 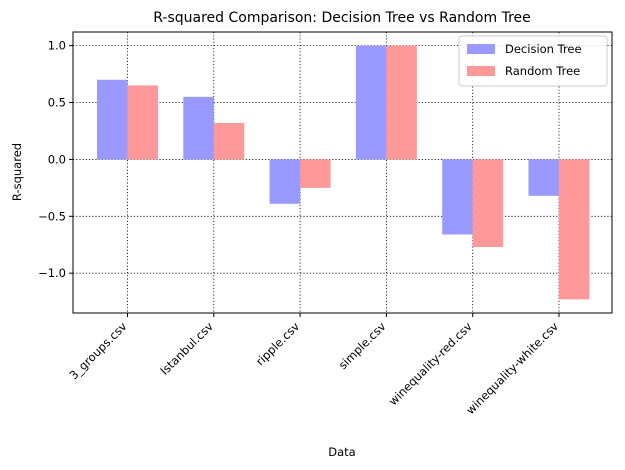 I want to click on y-tick-label: −1.0, so click(x=52, y=273).